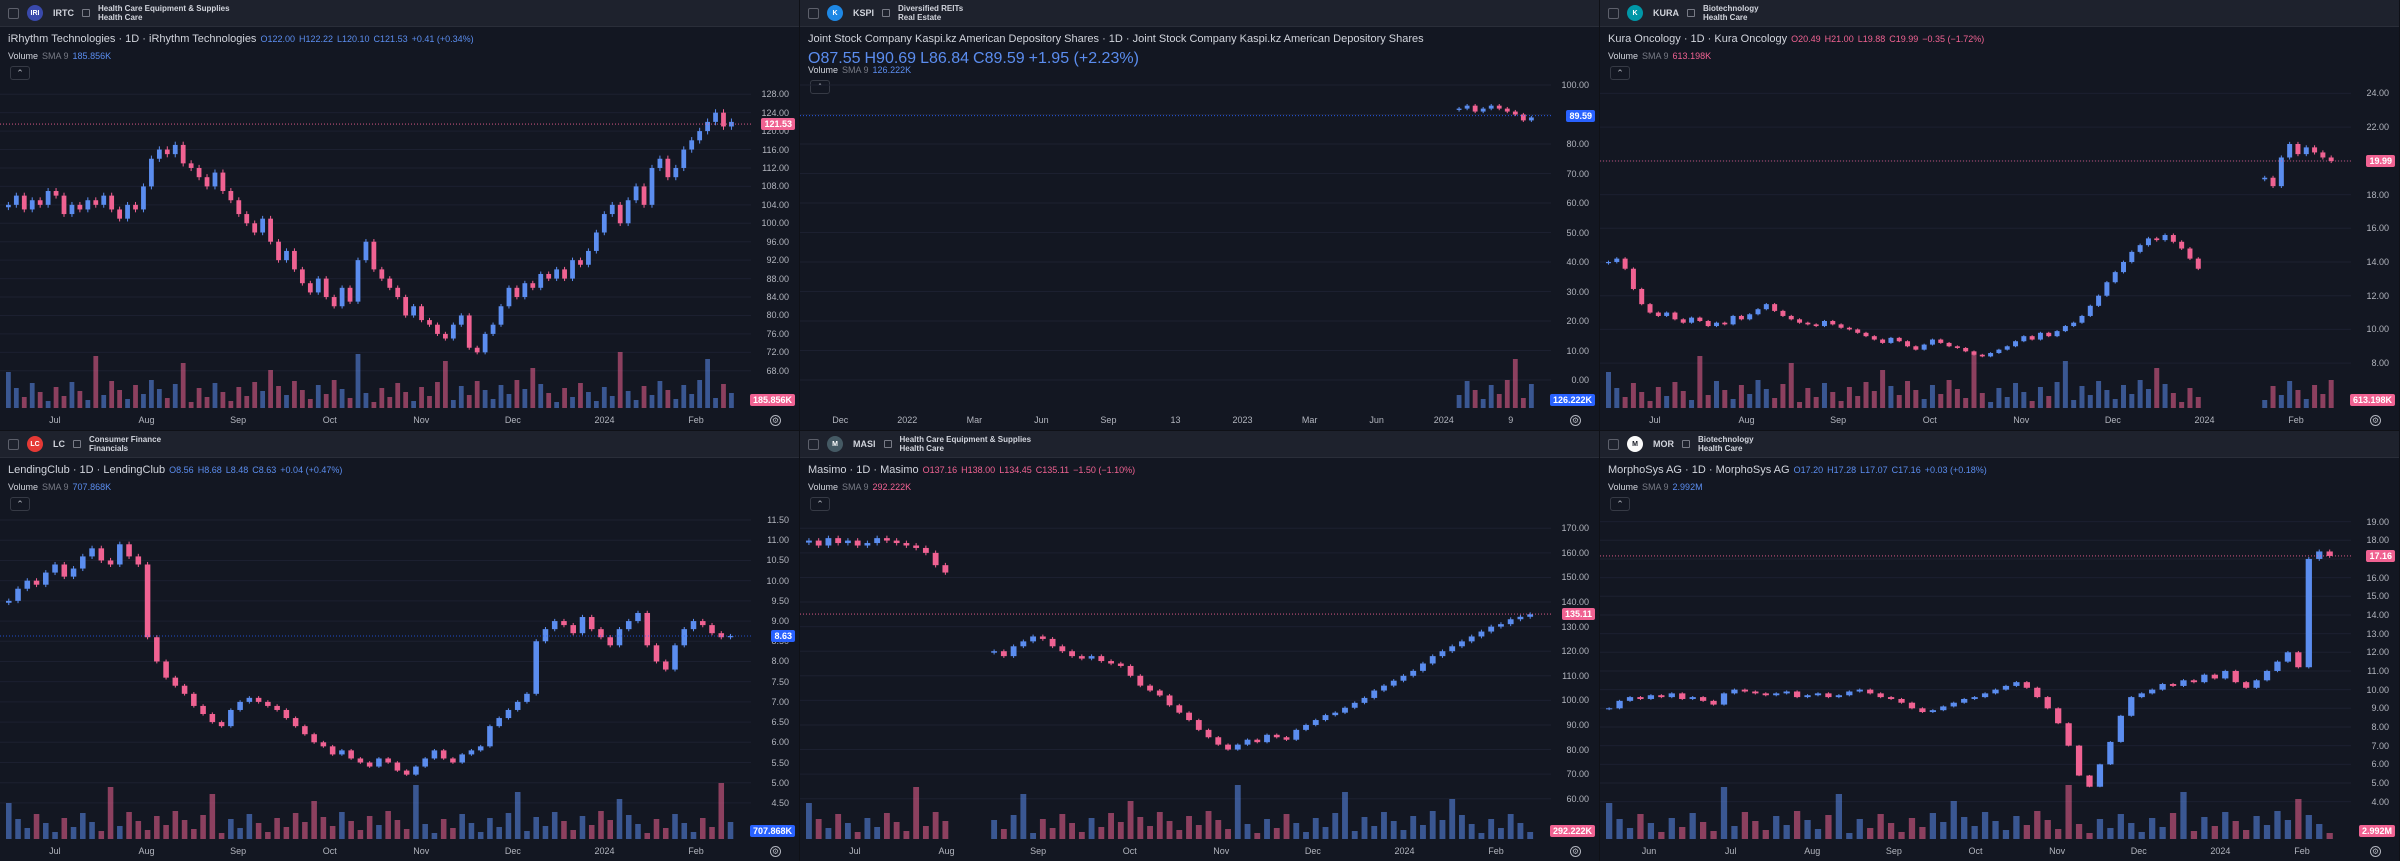 This screenshot has height=861, width=2400. What do you see at coordinates (63, 13) in the screenshot?
I see `ticker-symbol: IRTC` at bounding box center [63, 13].